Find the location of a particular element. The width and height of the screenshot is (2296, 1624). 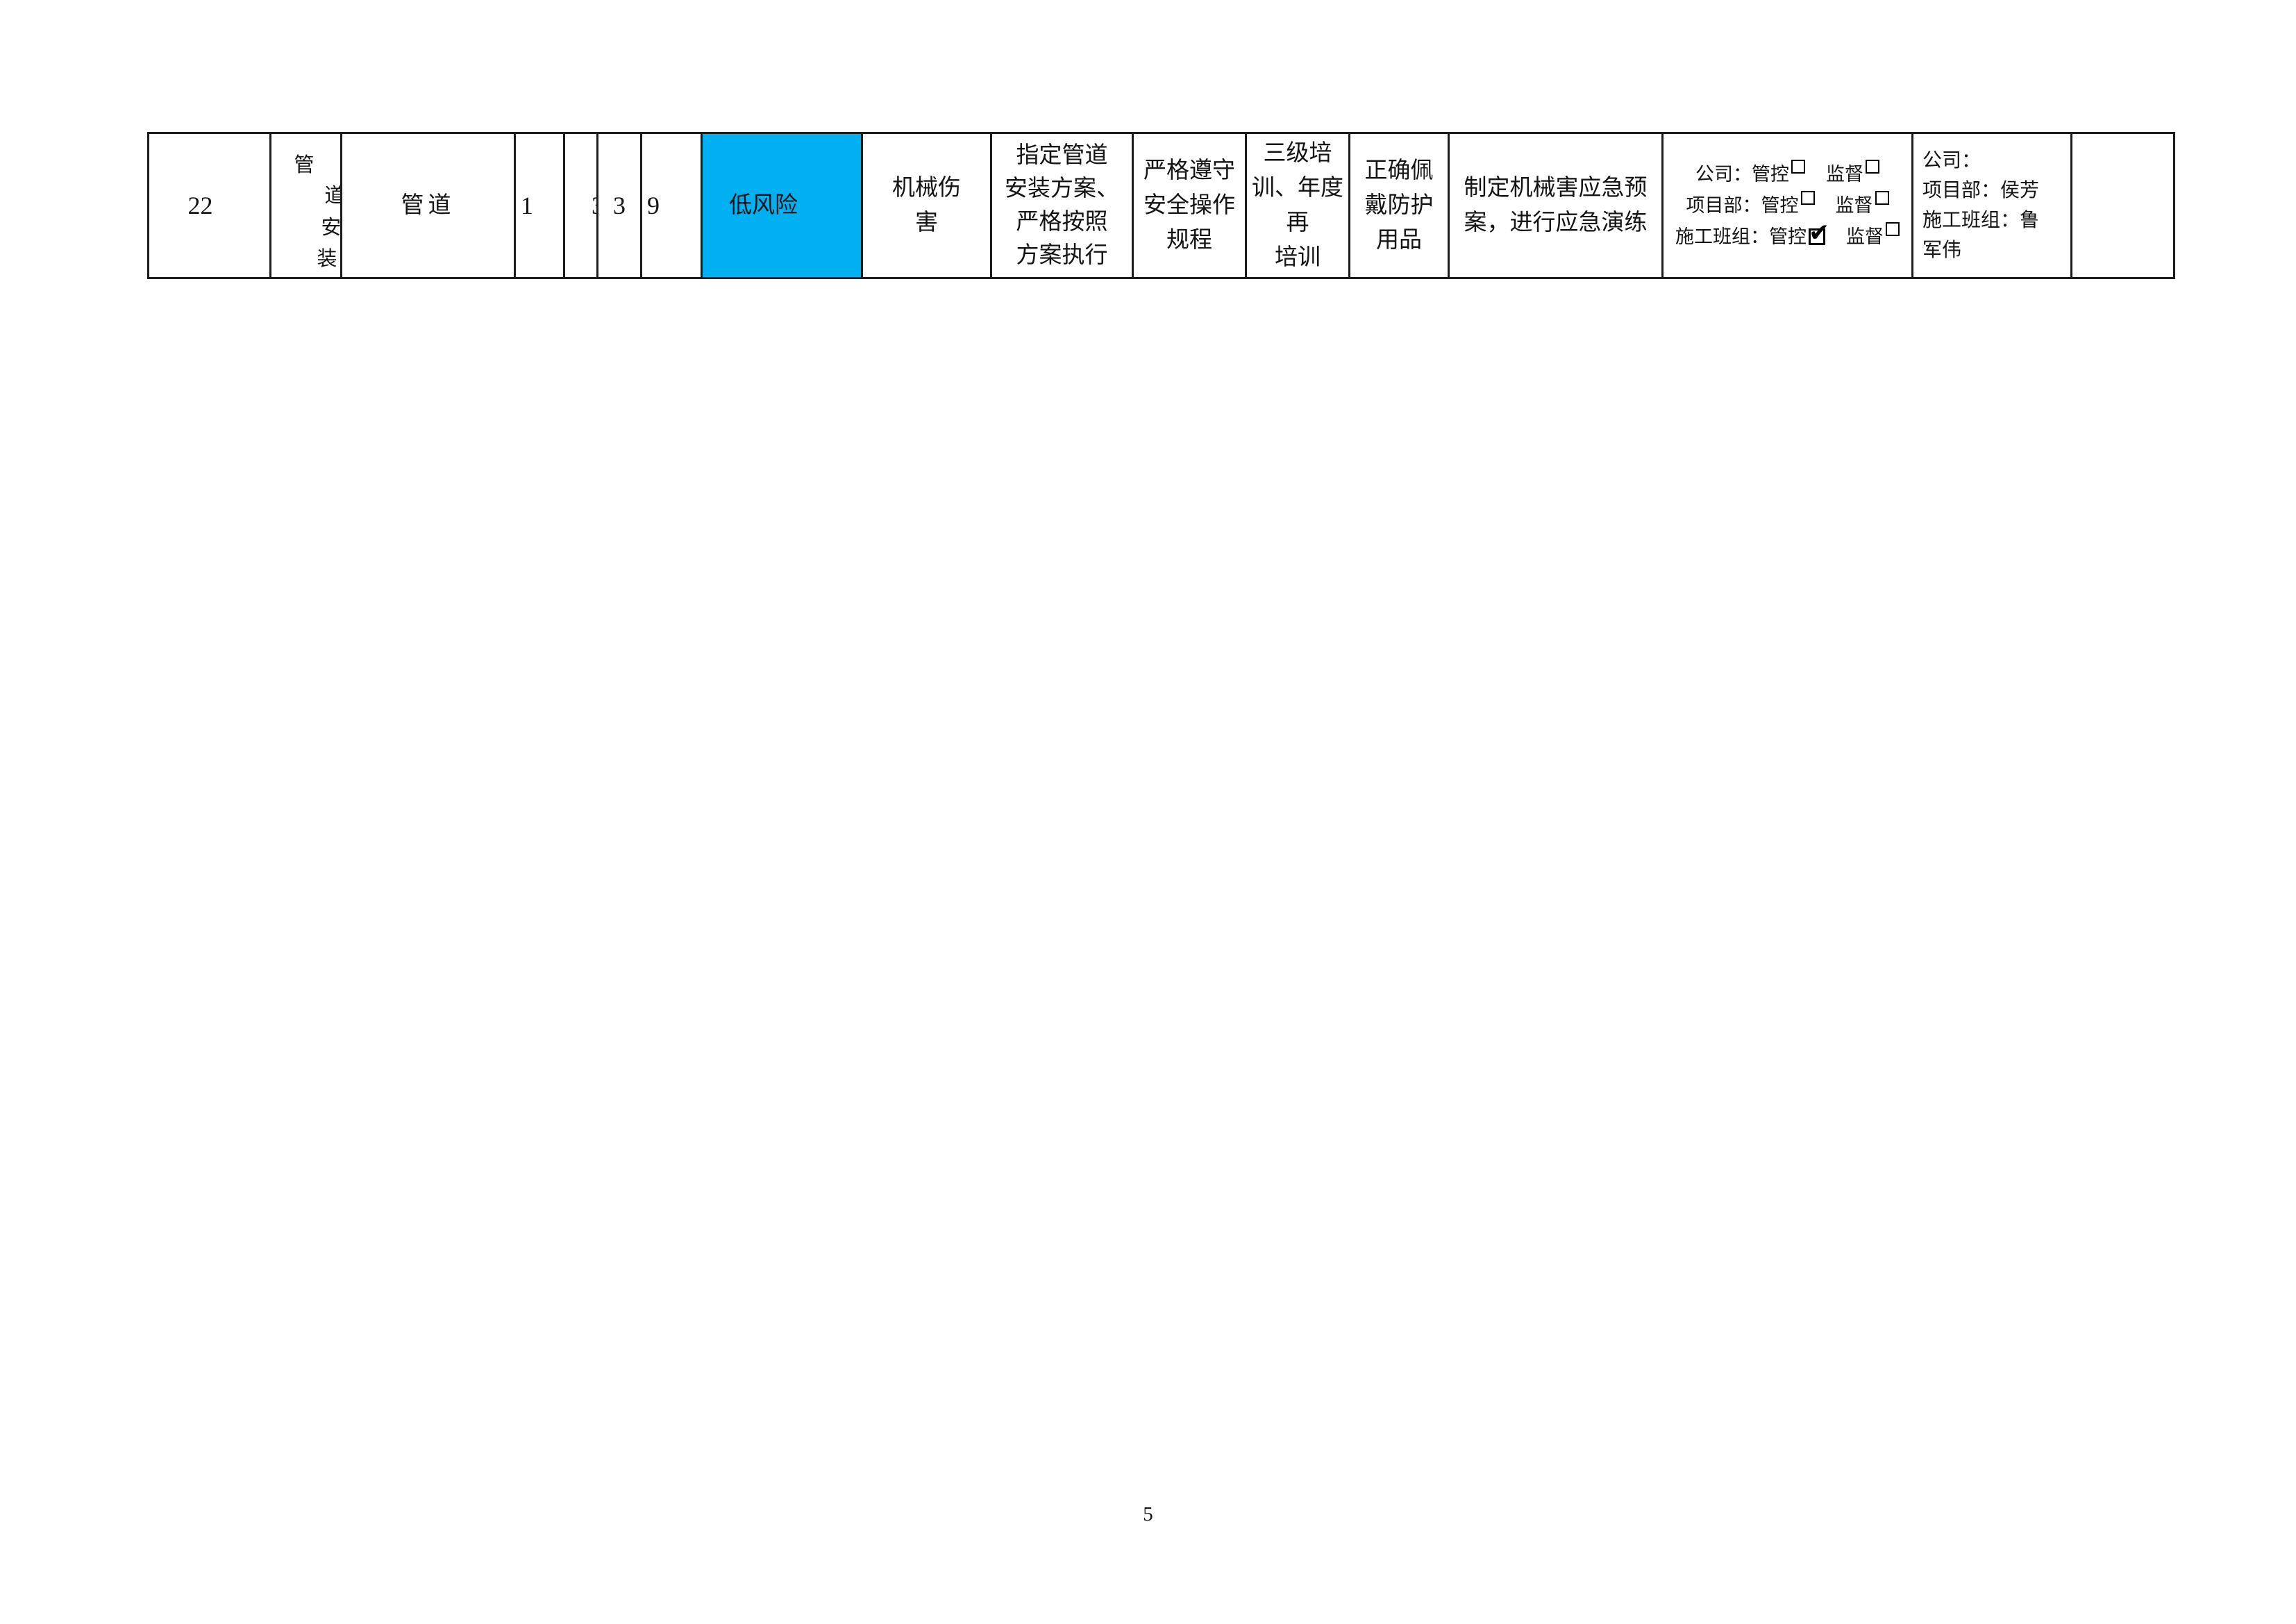

control-line-company: 公司：管控 监督 is located at coordinates (1788, 174).